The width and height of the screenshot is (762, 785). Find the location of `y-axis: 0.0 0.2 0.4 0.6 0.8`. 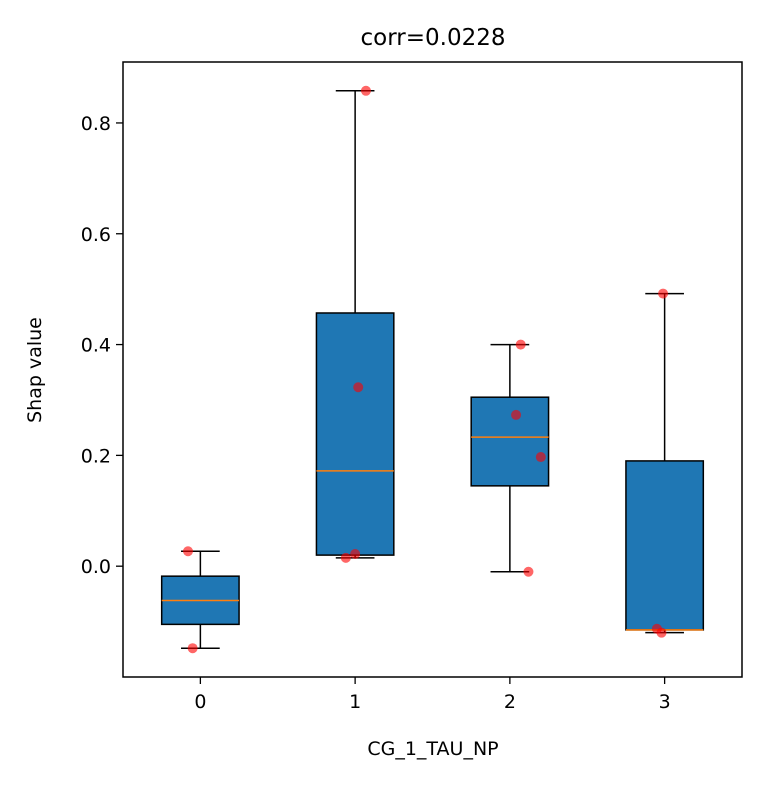

y-axis: 0.0 0.2 0.4 0.6 0.8 is located at coordinates (102, 345).